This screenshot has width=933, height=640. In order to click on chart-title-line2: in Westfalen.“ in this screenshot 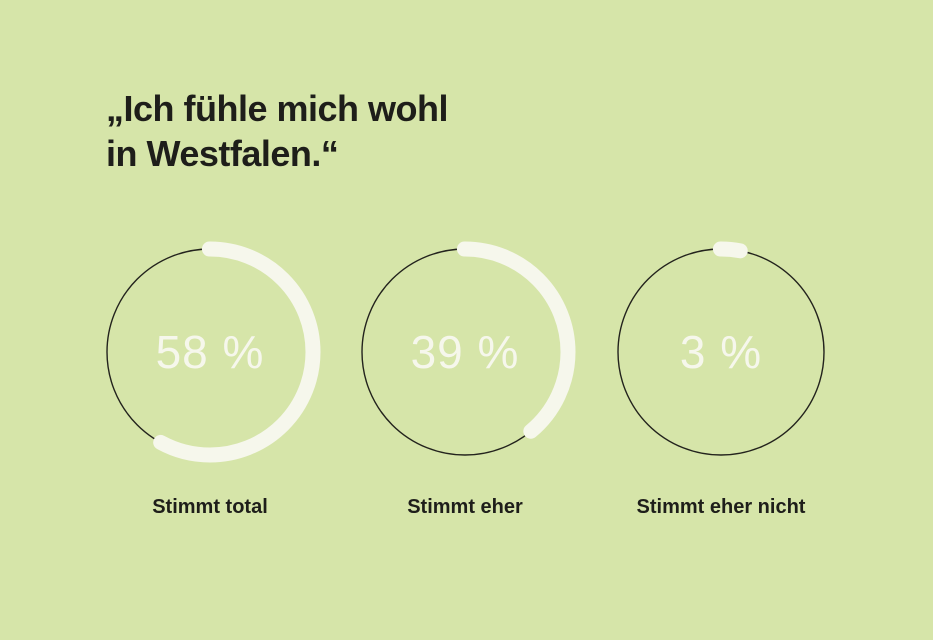, I will do `click(222, 153)`.